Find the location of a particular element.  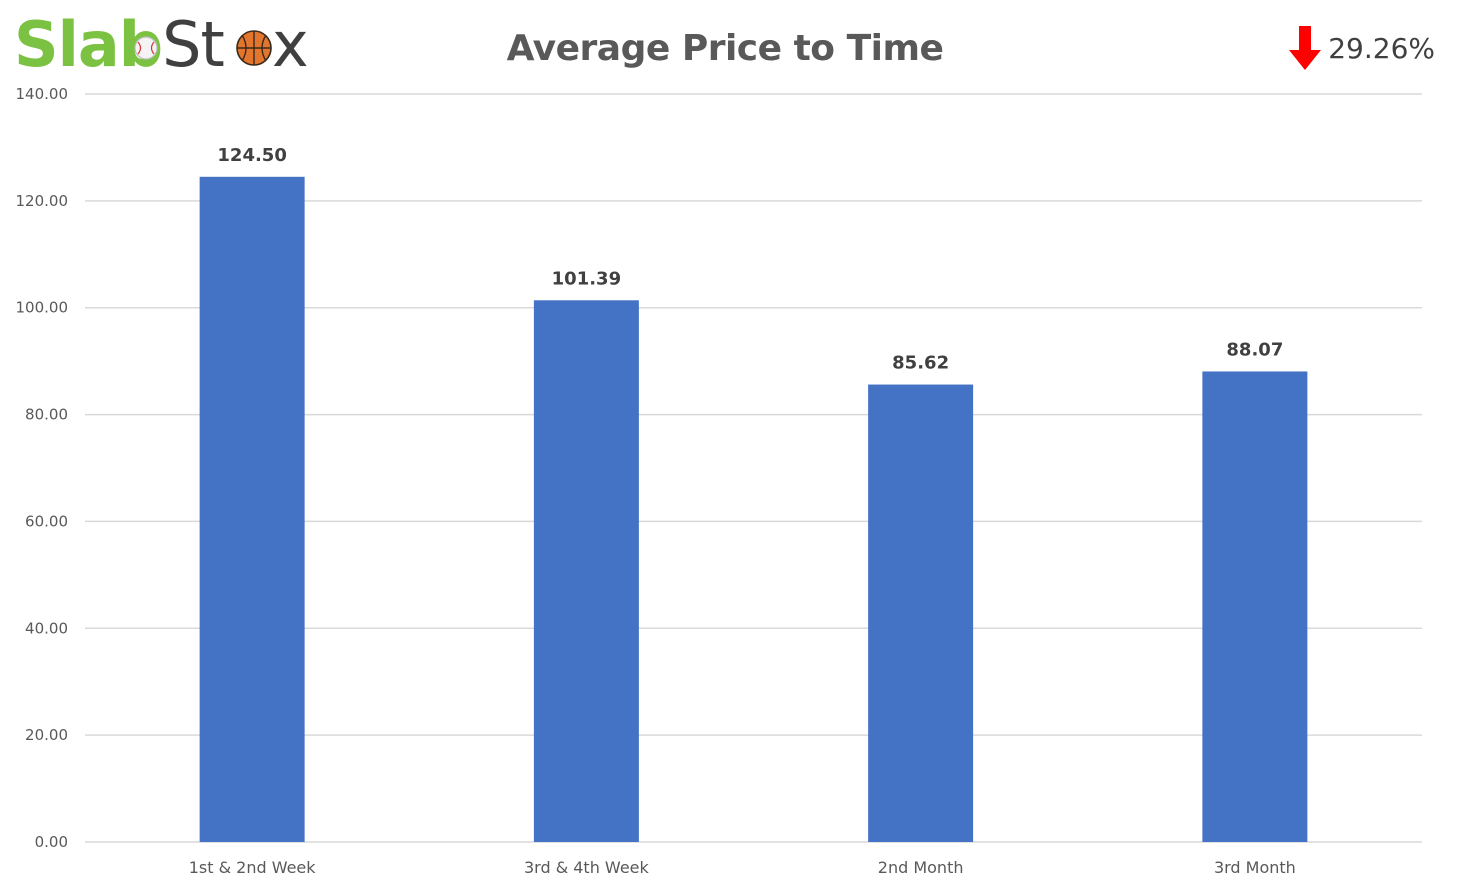

down-arrow-icon is located at coordinates (1305, 48).